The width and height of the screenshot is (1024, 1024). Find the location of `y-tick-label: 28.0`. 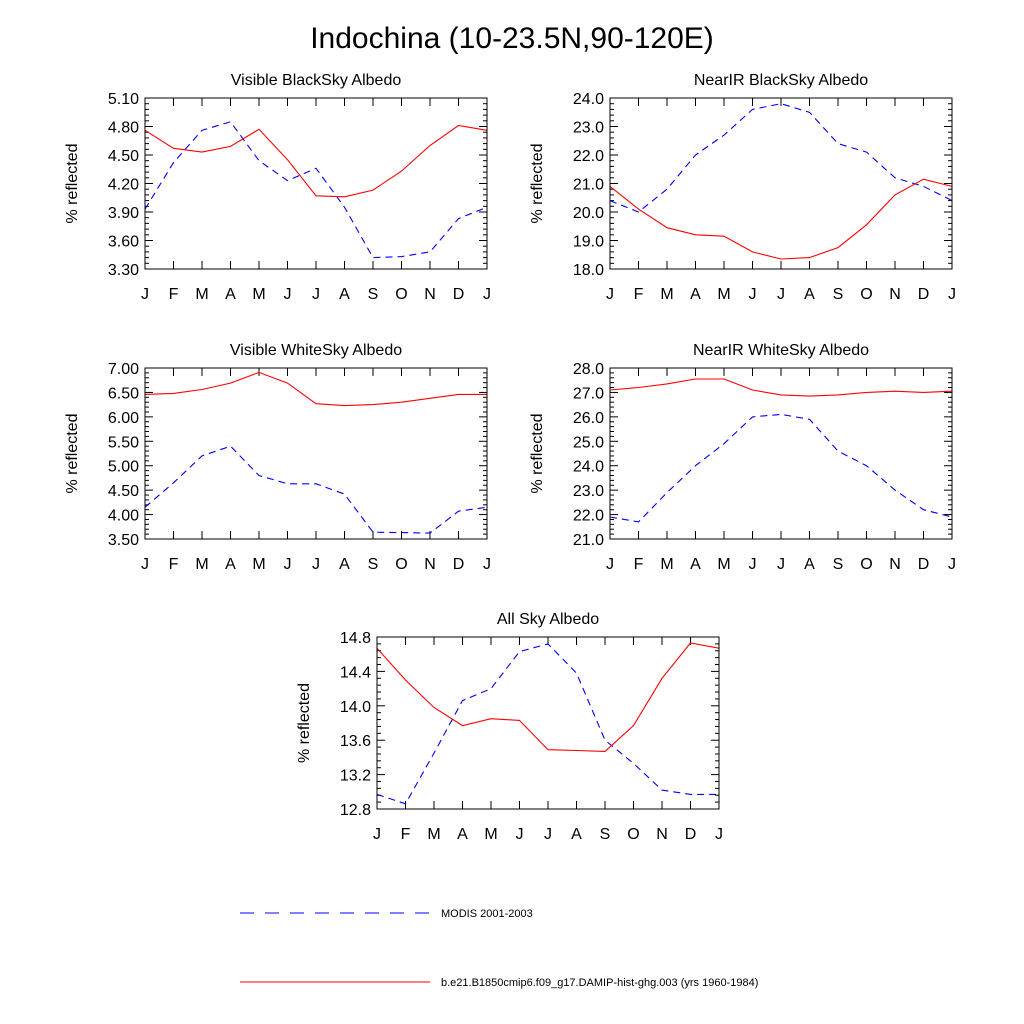

y-tick-label: 28.0 is located at coordinates (588, 369).